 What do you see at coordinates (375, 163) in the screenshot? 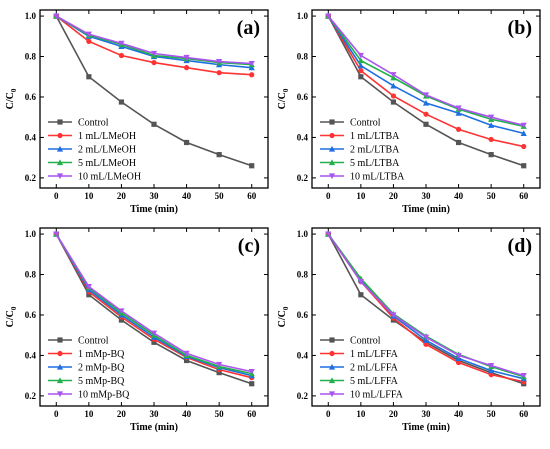
I see `legend-label: 5 mL/LTBA` at bounding box center [375, 163].